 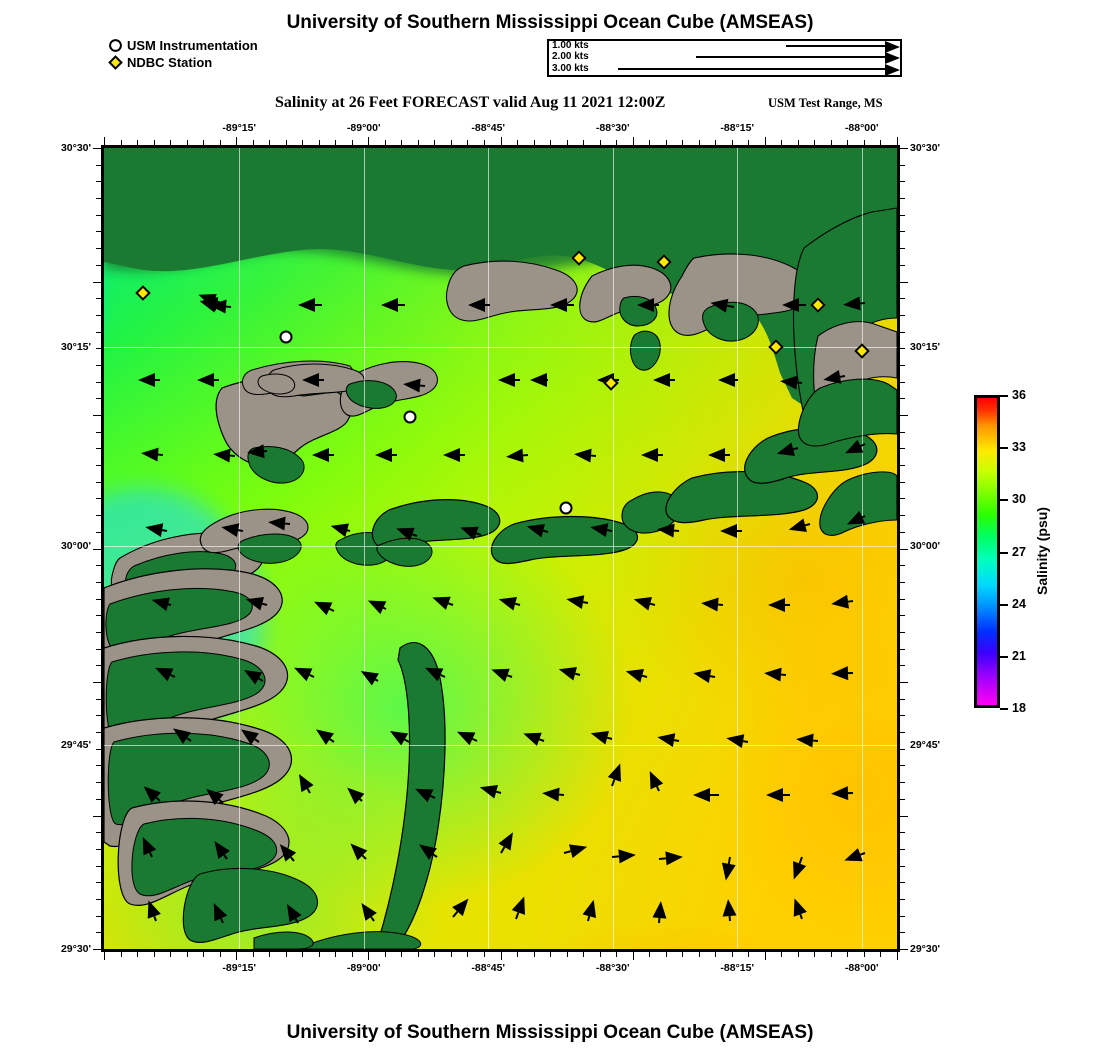 I want to click on velocity-scale-row: 2.00 kts, so click(x=724, y=58).